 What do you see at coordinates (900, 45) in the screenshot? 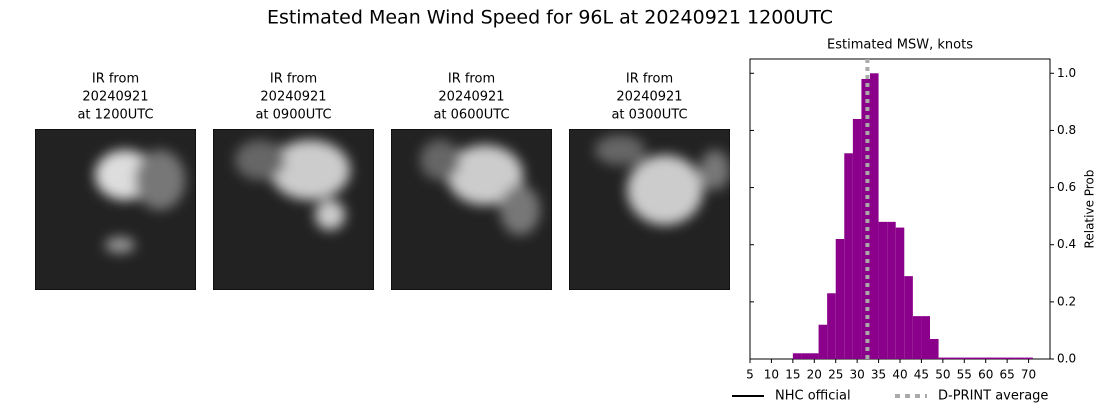
I see `chart-title: Estimated MSW, knots` at bounding box center [900, 45].